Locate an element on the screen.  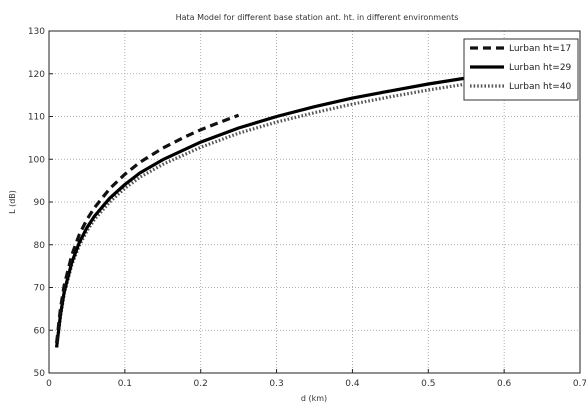
legend-label-2: Lurban ht=29 is located at coordinates (540, 68).